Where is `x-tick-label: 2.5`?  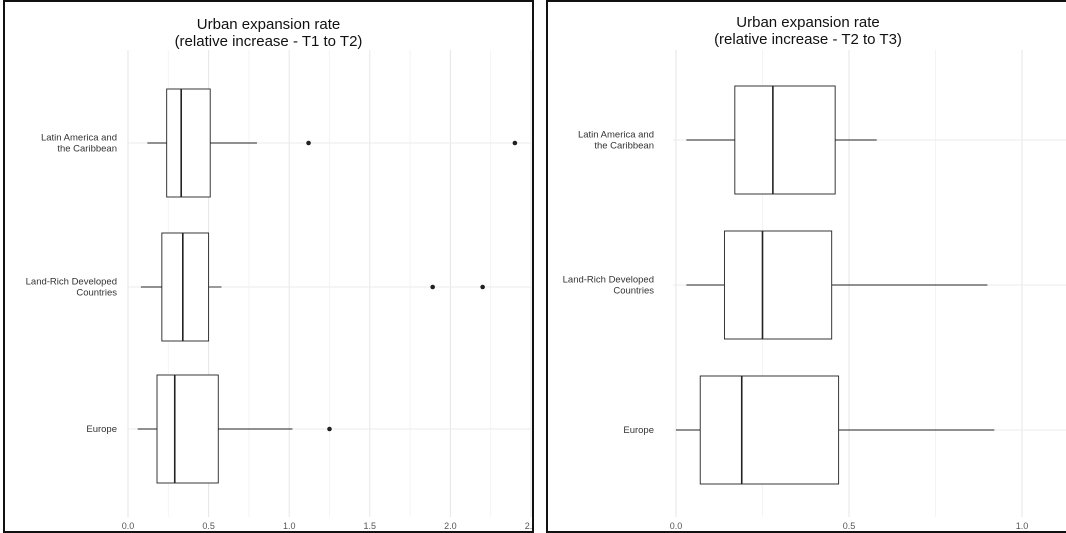 x-tick-label: 2.5 is located at coordinates (529, 526).